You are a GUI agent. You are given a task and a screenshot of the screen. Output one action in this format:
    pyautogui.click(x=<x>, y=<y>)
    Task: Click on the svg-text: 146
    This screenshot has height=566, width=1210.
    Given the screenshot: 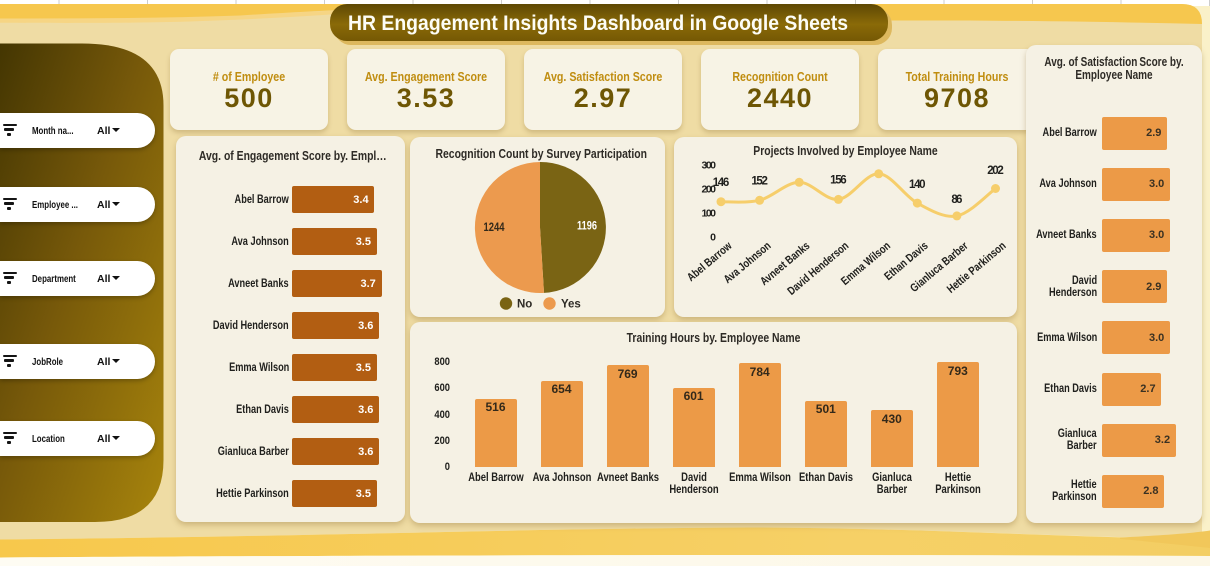 What is the action you would take?
    pyautogui.click(x=721, y=183)
    